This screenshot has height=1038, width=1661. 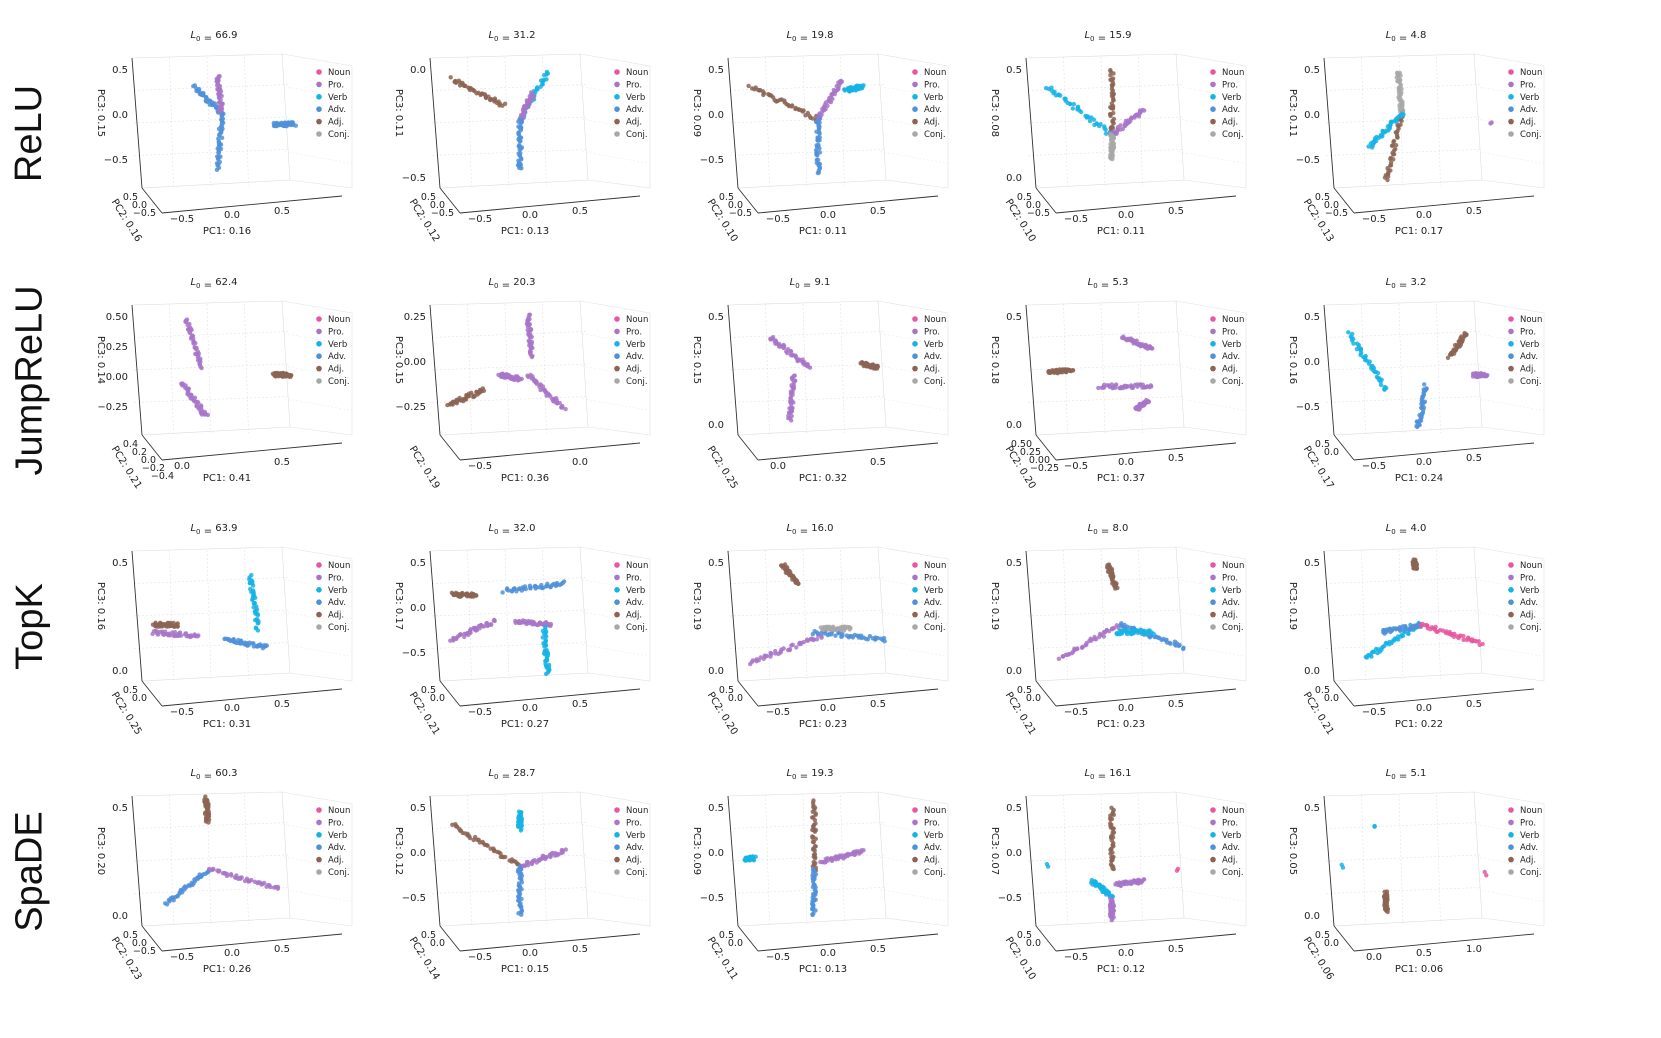 I want to click on z-tick-label: 0.50, so click(x=117, y=317).